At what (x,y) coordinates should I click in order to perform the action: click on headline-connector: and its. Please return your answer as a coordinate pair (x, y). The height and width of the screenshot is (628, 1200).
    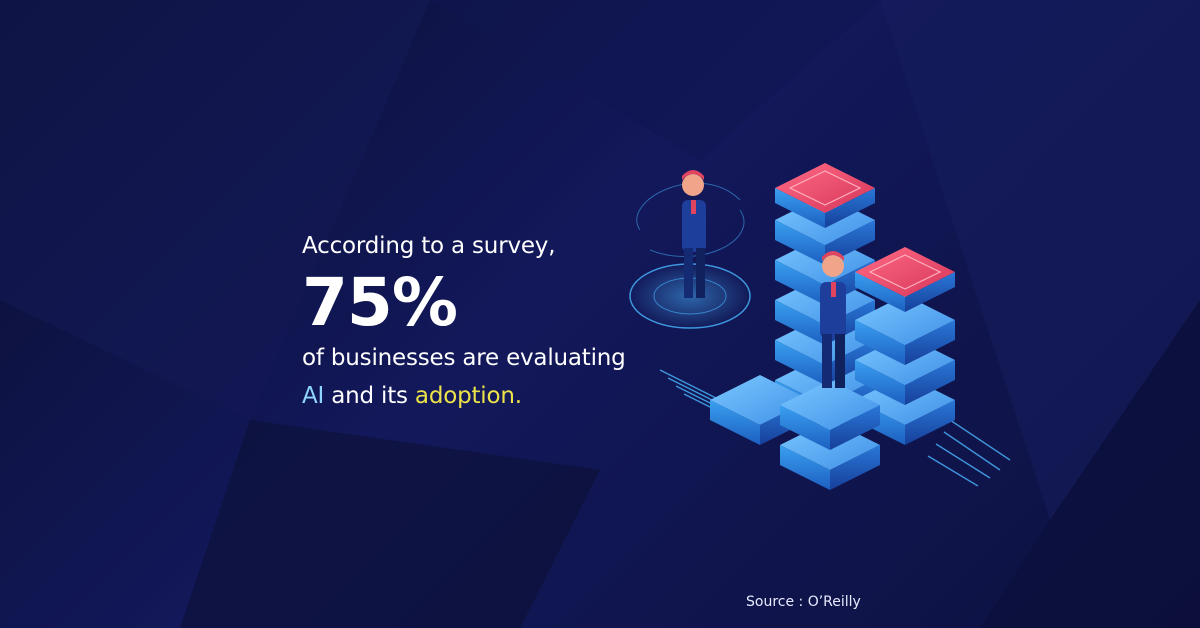
    Looking at the image, I should click on (369, 396).